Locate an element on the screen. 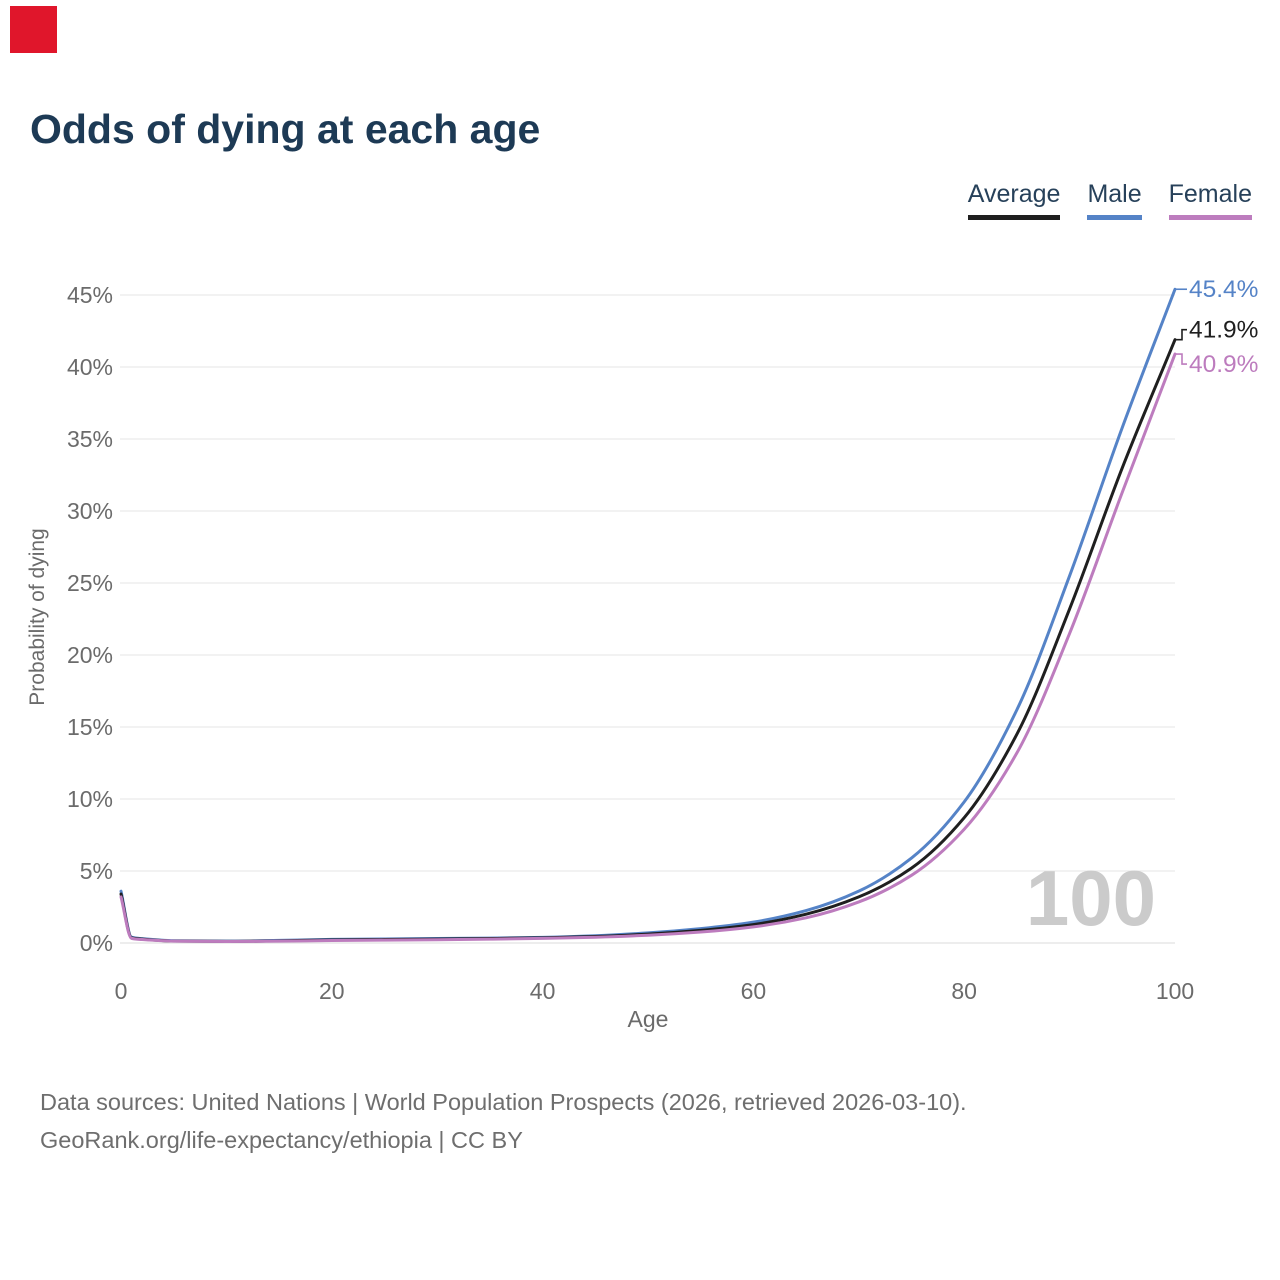  x-axis-title: Age is located at coordinates (648, 1019).